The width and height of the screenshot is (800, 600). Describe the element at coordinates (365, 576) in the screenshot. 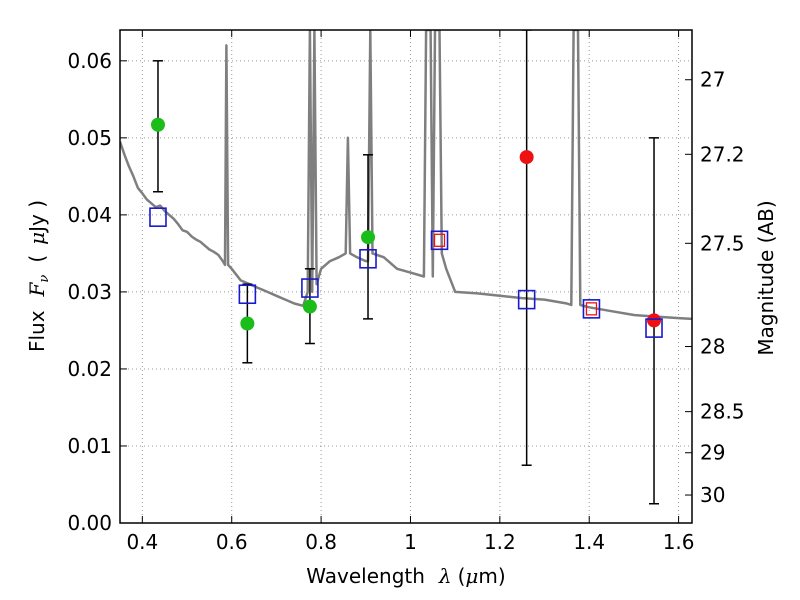

I see `x-axis-title-text: Wavelength` at that location.